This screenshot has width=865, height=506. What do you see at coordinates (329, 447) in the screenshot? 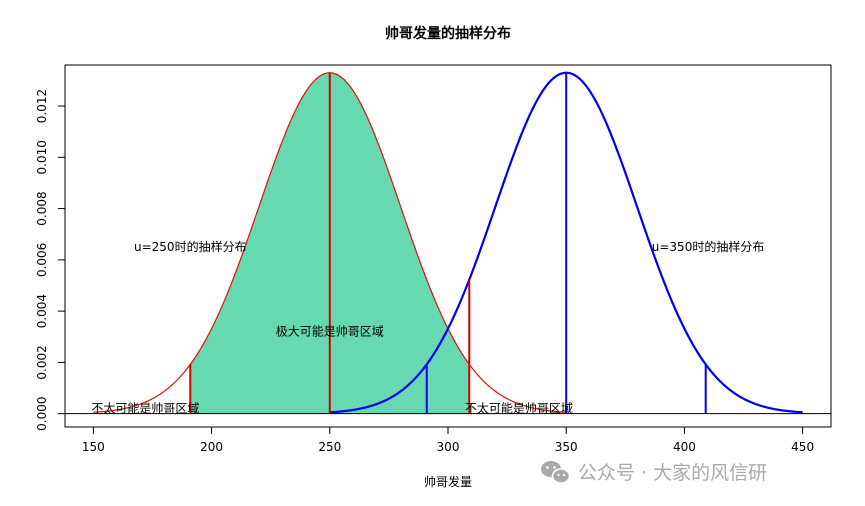
I see `x-tick-label-3: 250` at bounding box center [329, 447].